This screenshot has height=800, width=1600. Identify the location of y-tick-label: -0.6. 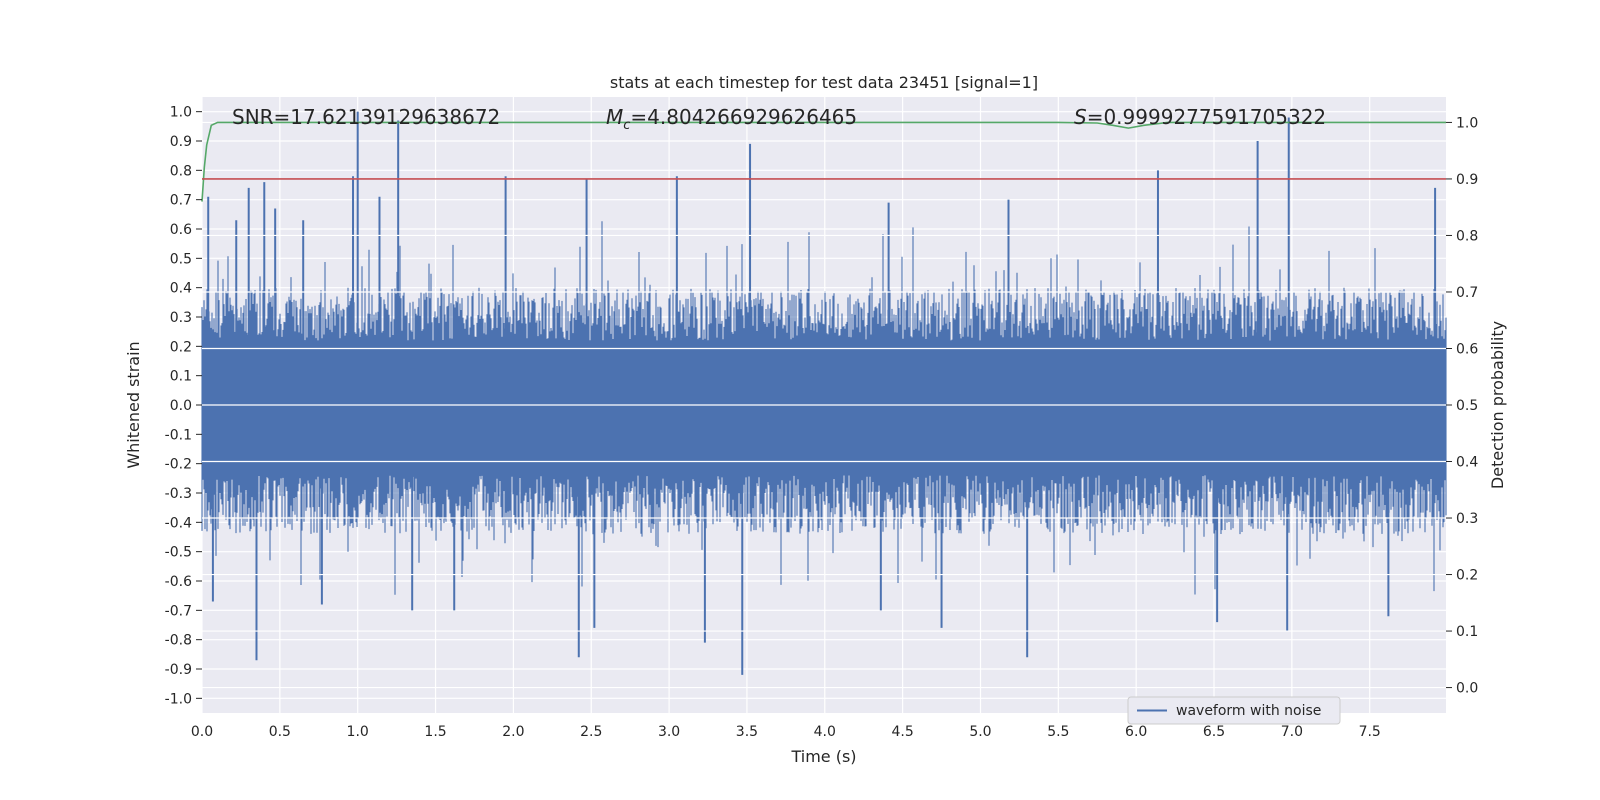
(178, 582).